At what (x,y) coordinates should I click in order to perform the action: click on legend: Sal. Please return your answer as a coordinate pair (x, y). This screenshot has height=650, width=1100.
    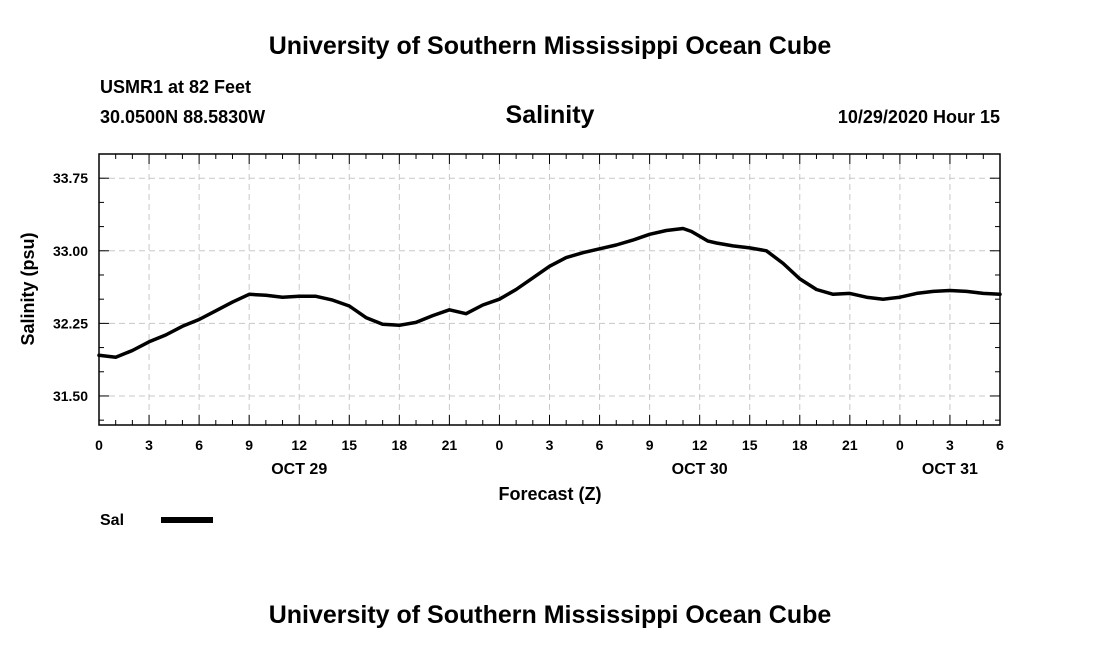
    Looking at the image, I should click on (156, 520).